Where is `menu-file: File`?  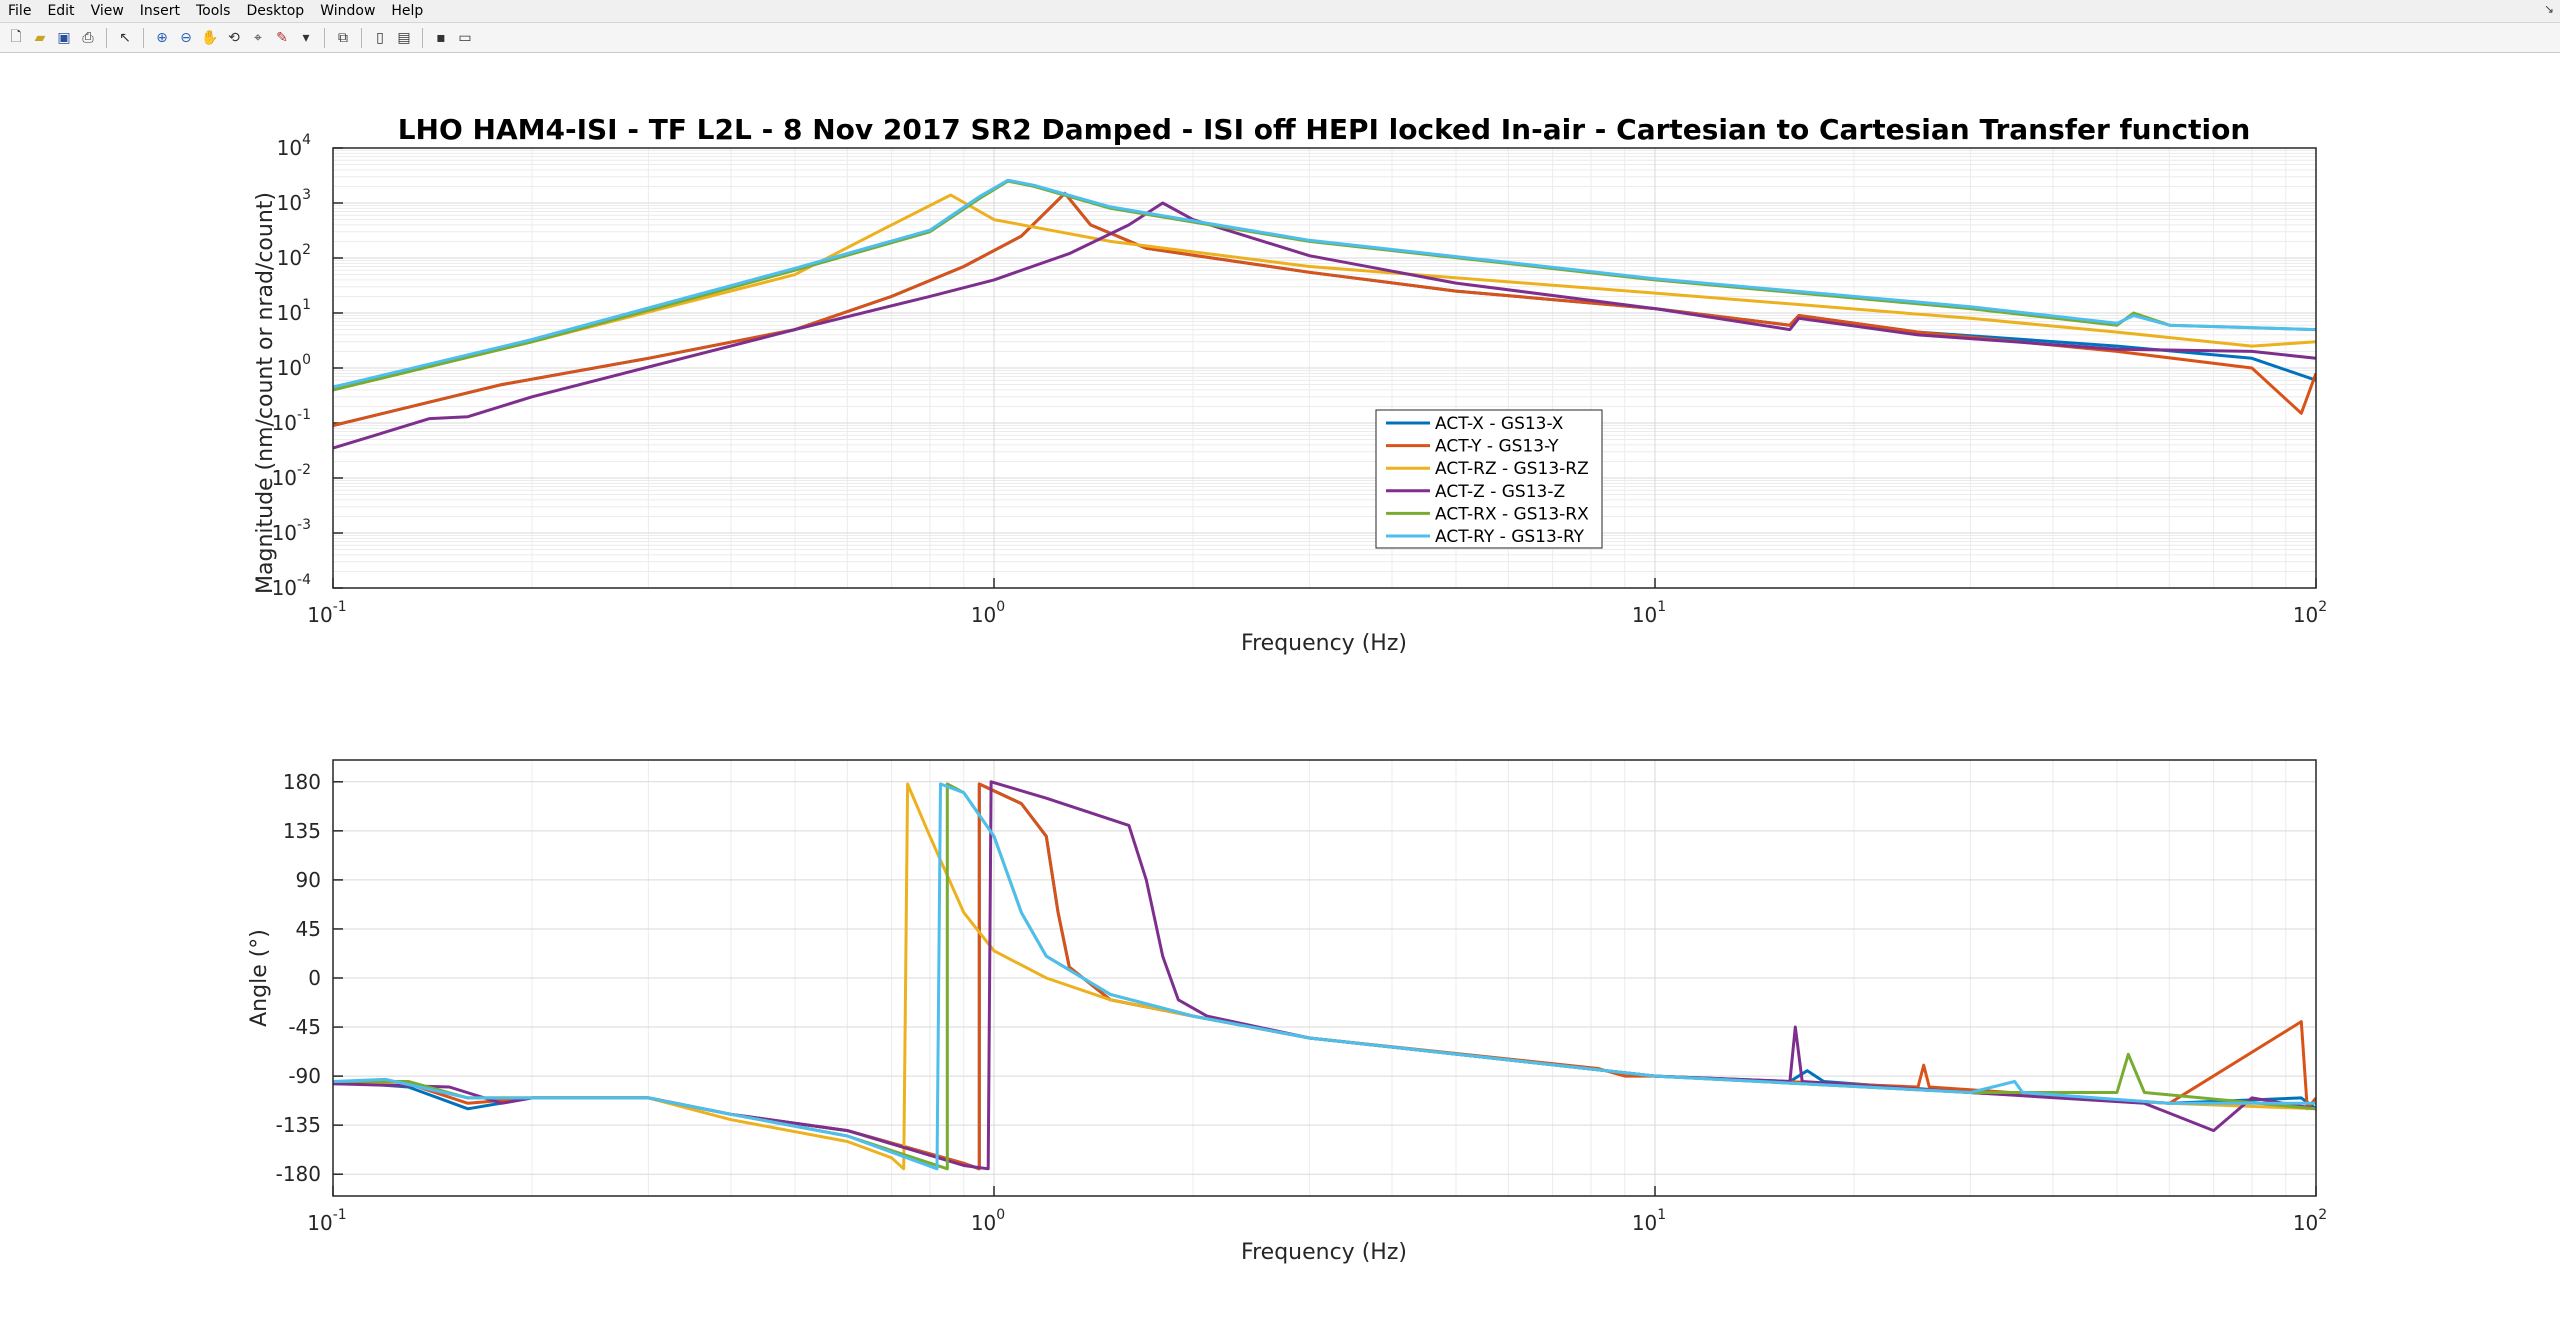 menu-file: File is located at coordinates (20, 11).